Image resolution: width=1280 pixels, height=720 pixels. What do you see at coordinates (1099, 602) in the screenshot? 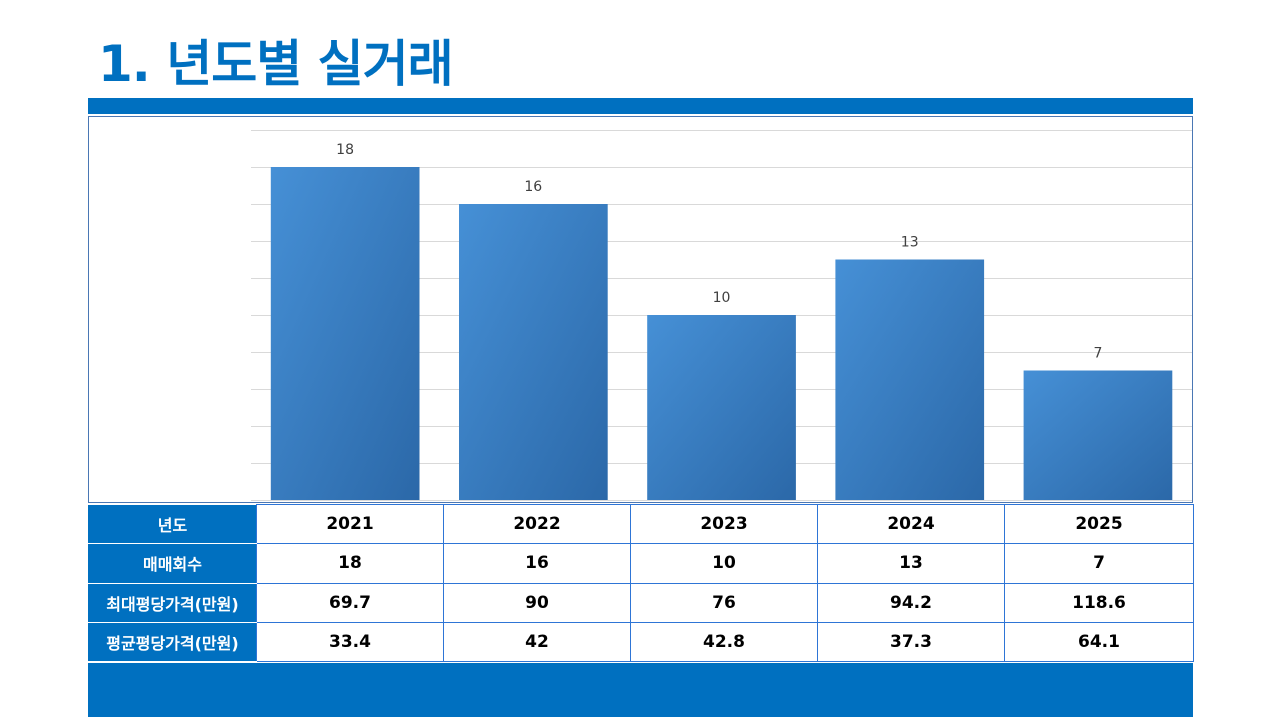
I see `table-cell: 118.6` at bounding box center [1099, 602].